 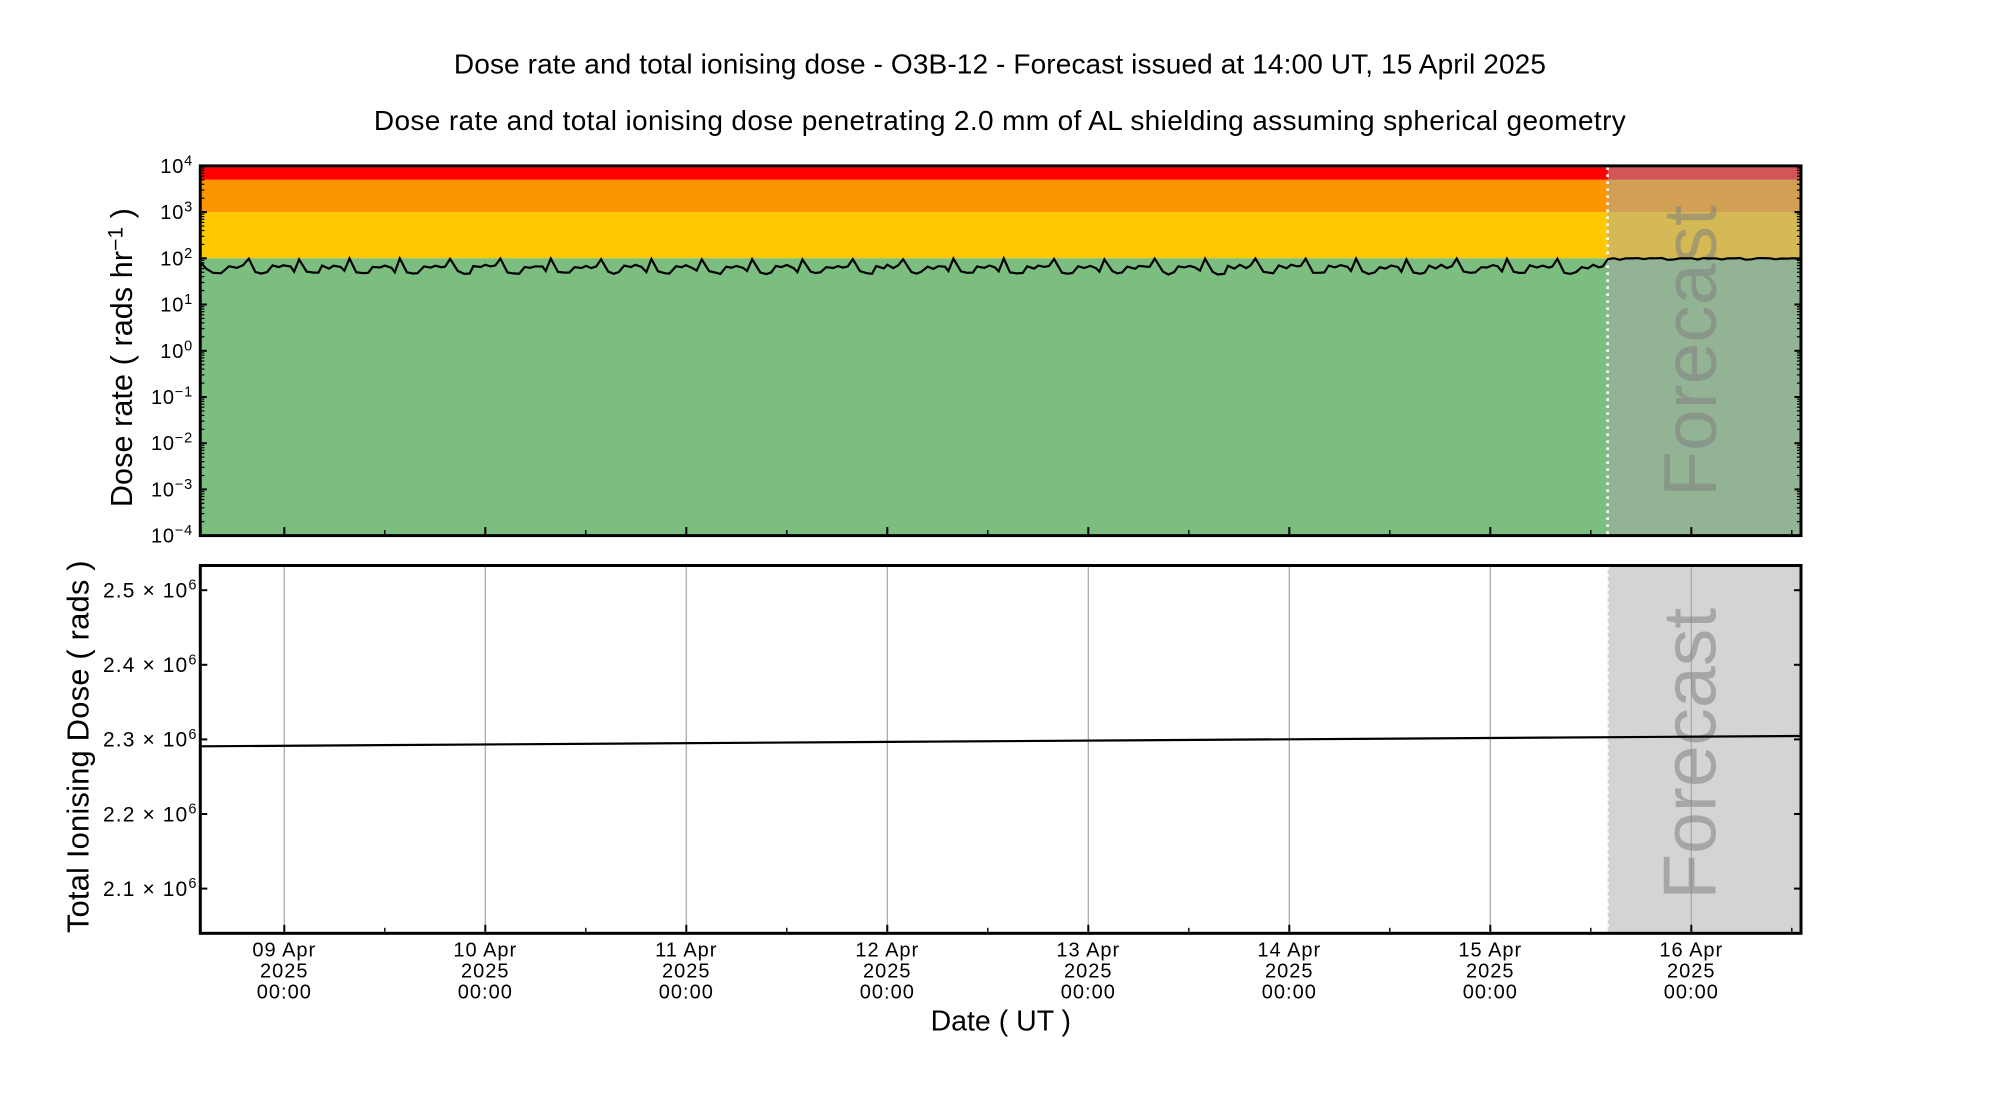 What do you see at coordinates (150, 739) in the screenshot?
I see `svg-text: 2.3 × 10⁶` at bounding box center [150, 739].